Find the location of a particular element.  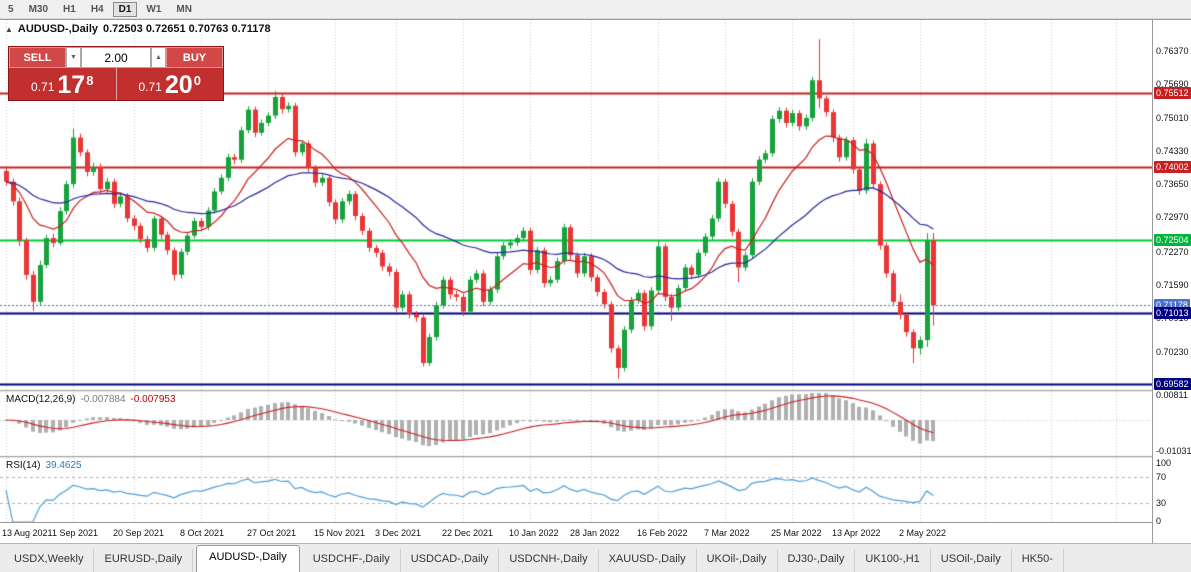

timeframe-button-h1: H1 is located at coordinates (69, 9).